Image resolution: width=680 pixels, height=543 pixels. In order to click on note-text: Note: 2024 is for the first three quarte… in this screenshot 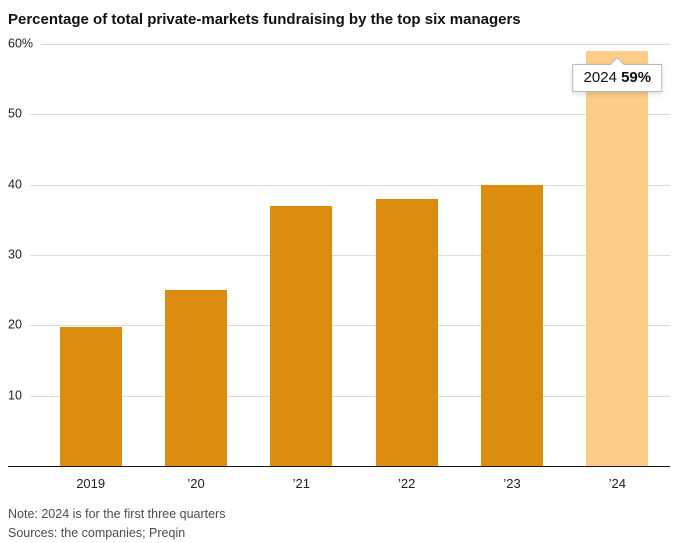, I will do `click(117, 514)`.